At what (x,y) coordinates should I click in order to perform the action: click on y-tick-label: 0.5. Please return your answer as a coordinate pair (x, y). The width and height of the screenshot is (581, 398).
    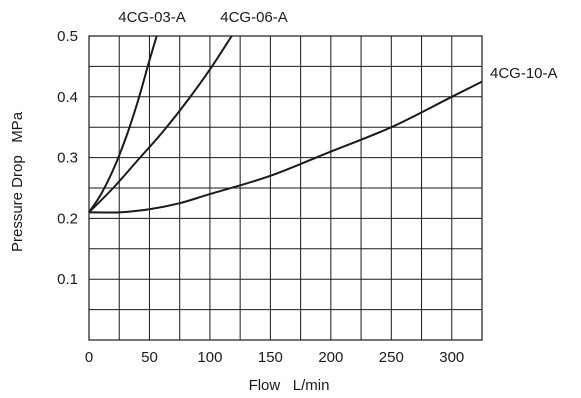
    Looking at the image, I should click on (67, 36).